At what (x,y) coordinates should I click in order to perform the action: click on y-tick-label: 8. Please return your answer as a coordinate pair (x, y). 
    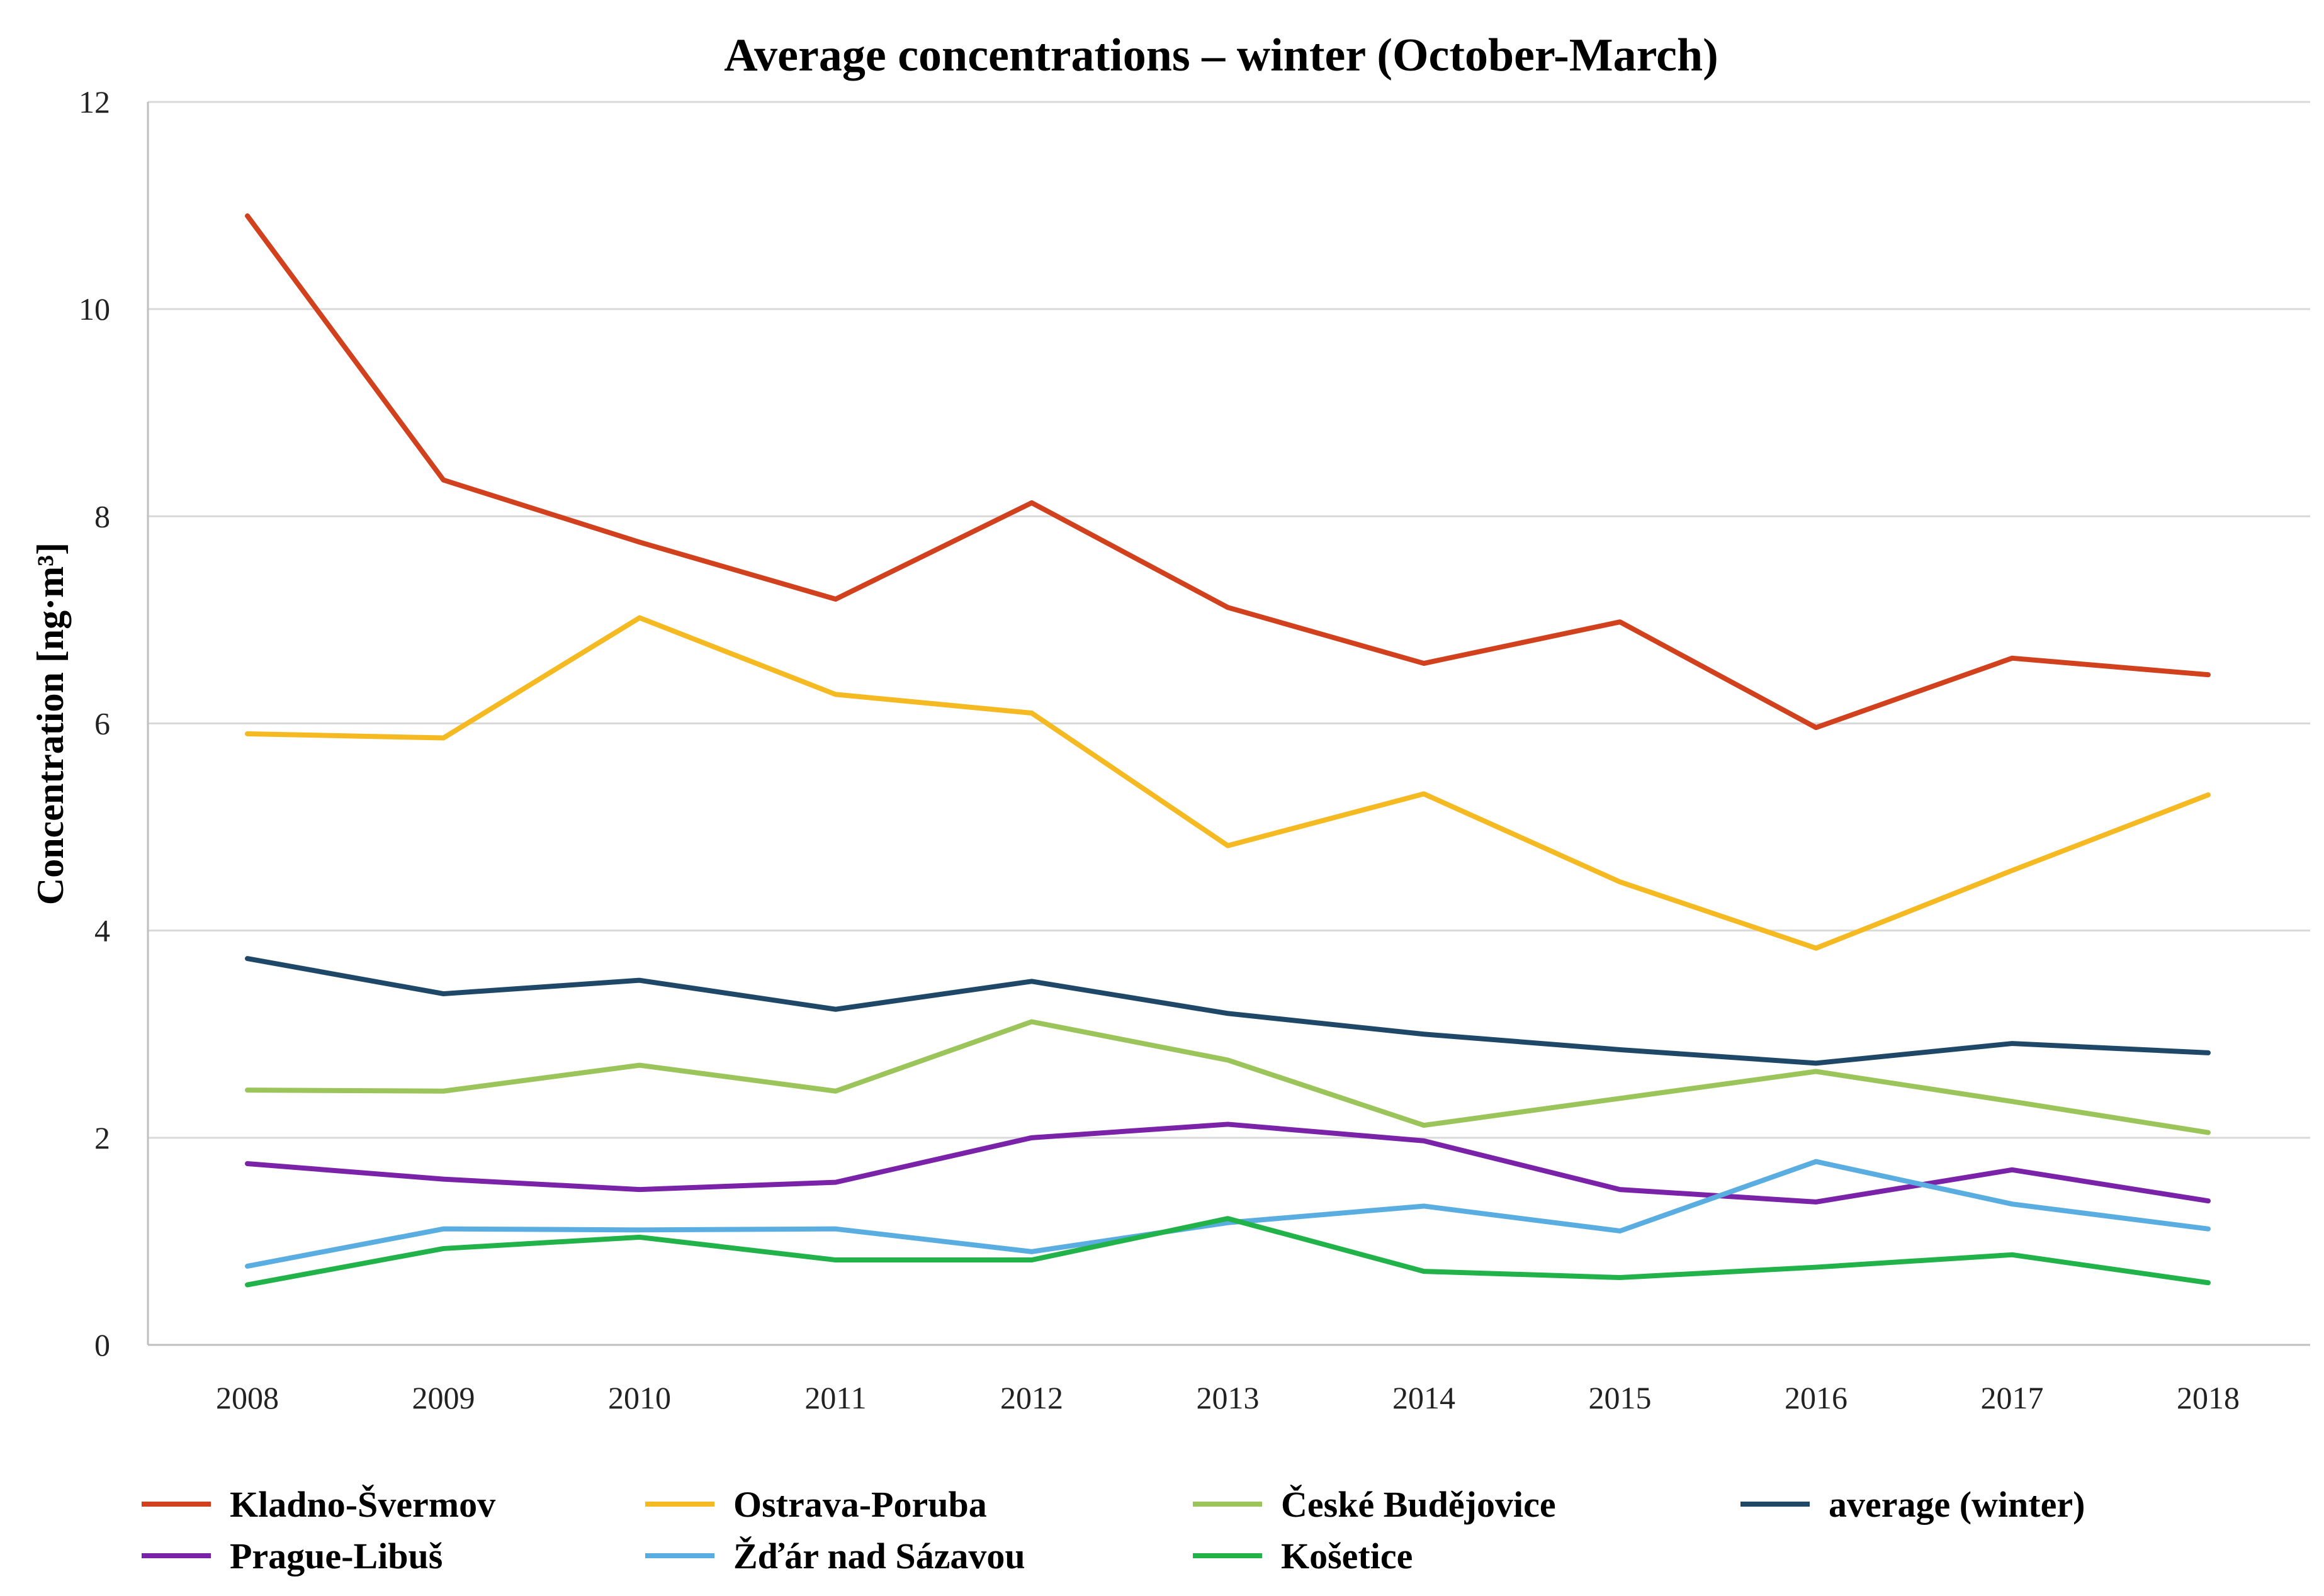
    Looking at the image, I should click on (102, 516).